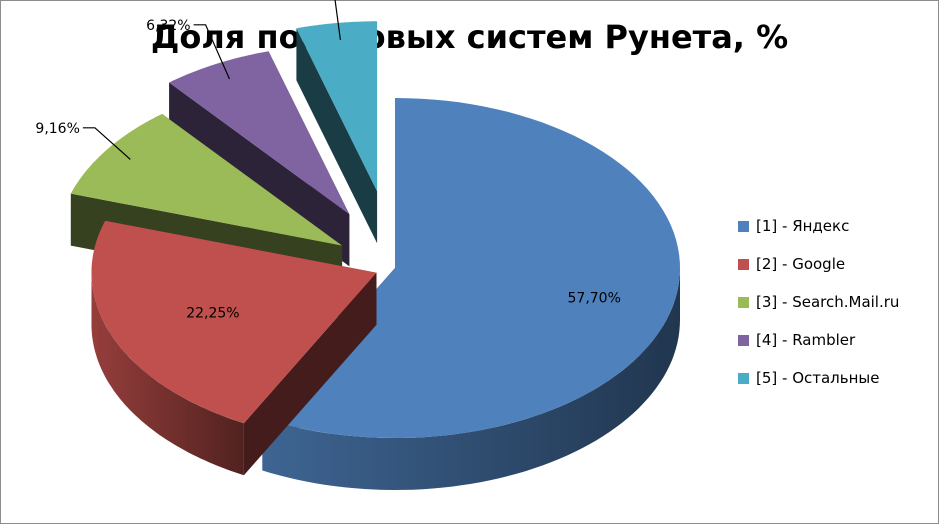 The image size is (939, 524). I want to click on legend-item: [2] - Google, so click(818, 264).